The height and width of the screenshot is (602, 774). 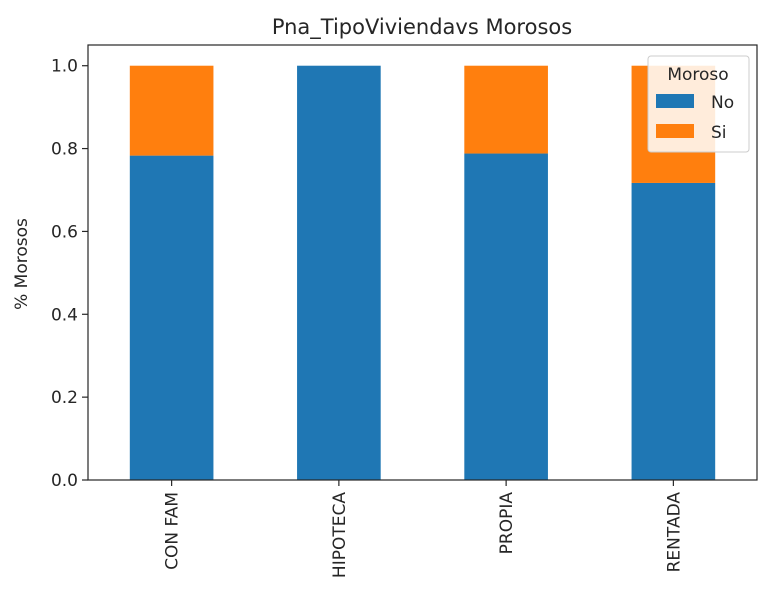 I want to click on y-tick-label: 0.2, so click(x=64, y=398).